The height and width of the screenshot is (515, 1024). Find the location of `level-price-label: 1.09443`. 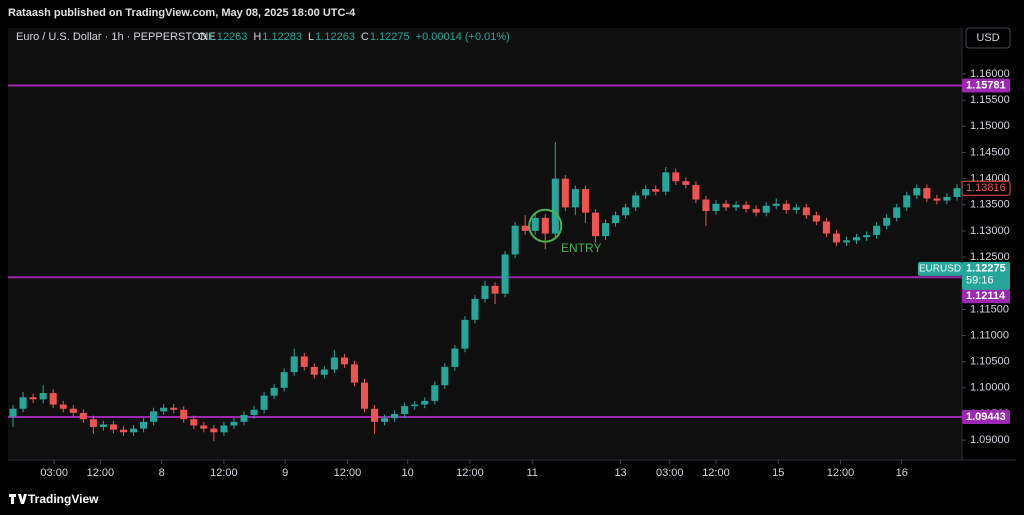

level-price-label: 1.09443 is located at coordinates (986, 417).